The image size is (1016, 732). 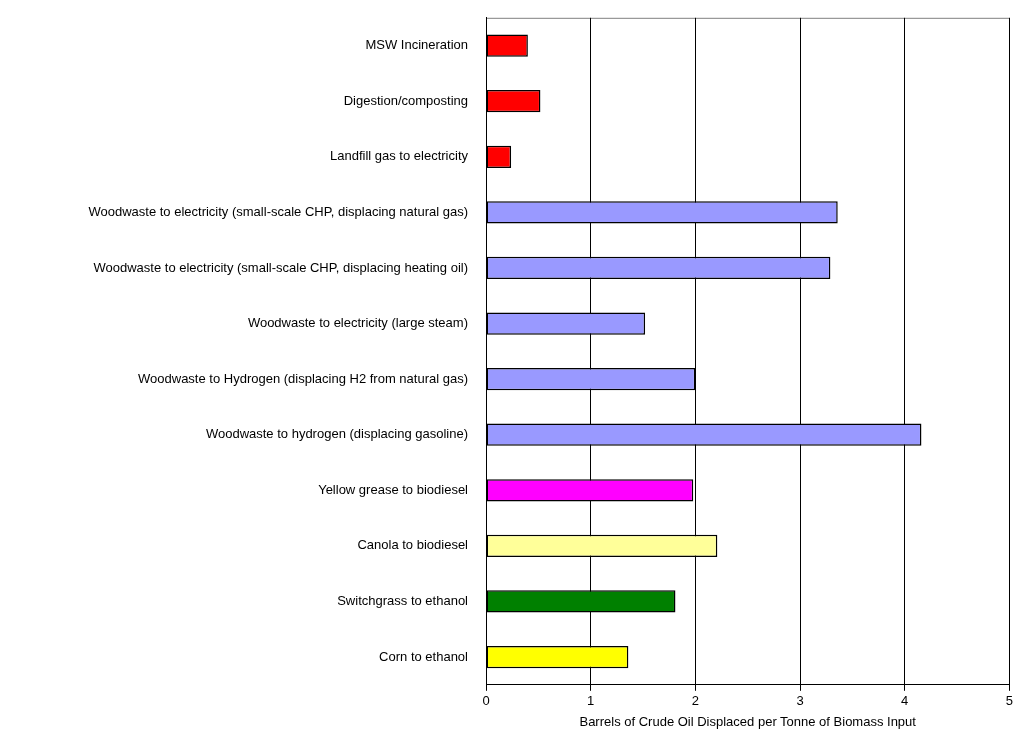 What do you see at coordinates (591, 701) in the screenshot?
I see `x-tick-label: 1` at bounding box center [591, 701].